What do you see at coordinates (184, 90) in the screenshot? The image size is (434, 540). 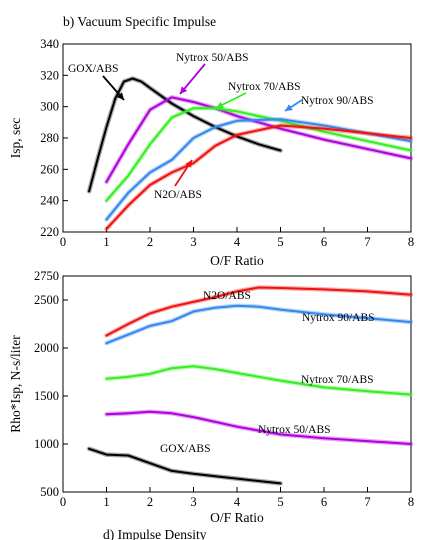 I see `annotation-arrowhead-nytrox-50-abs` at bounding box center [184, 90].